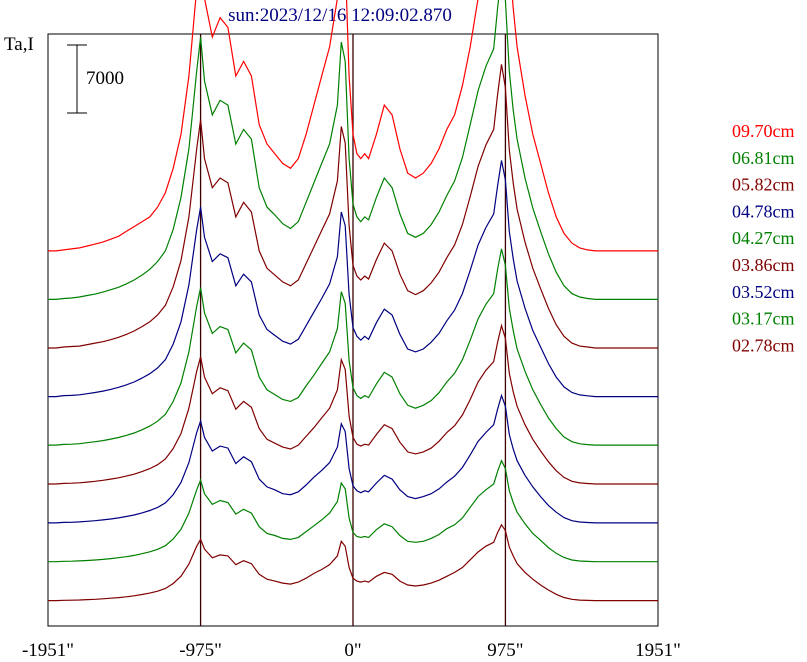  I want to click on x-tick-label-1: -975", so click(200, 650).